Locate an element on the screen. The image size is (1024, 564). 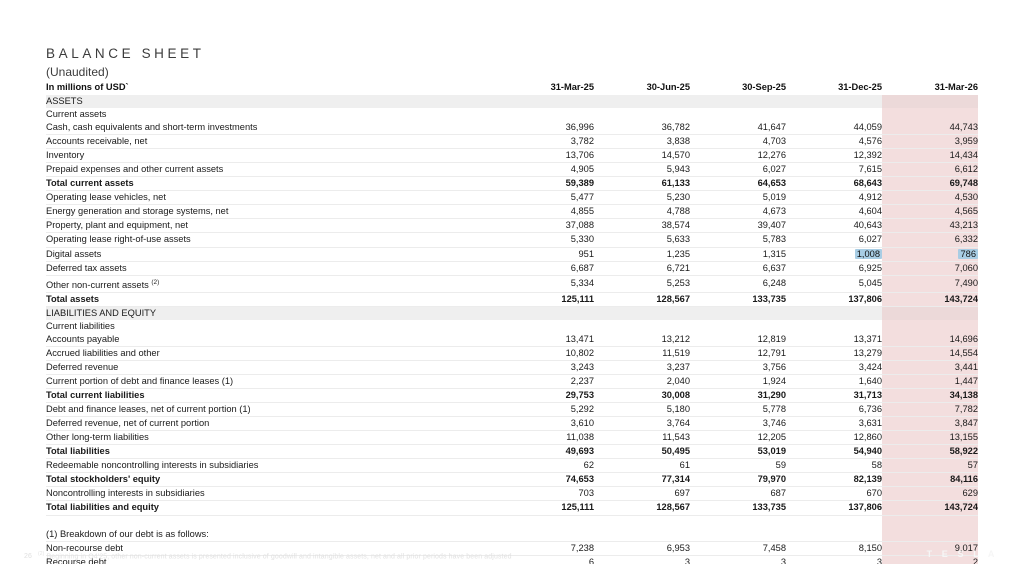
group-header-current-liabilities: Current liabilities is located at coordinates (512, 326).